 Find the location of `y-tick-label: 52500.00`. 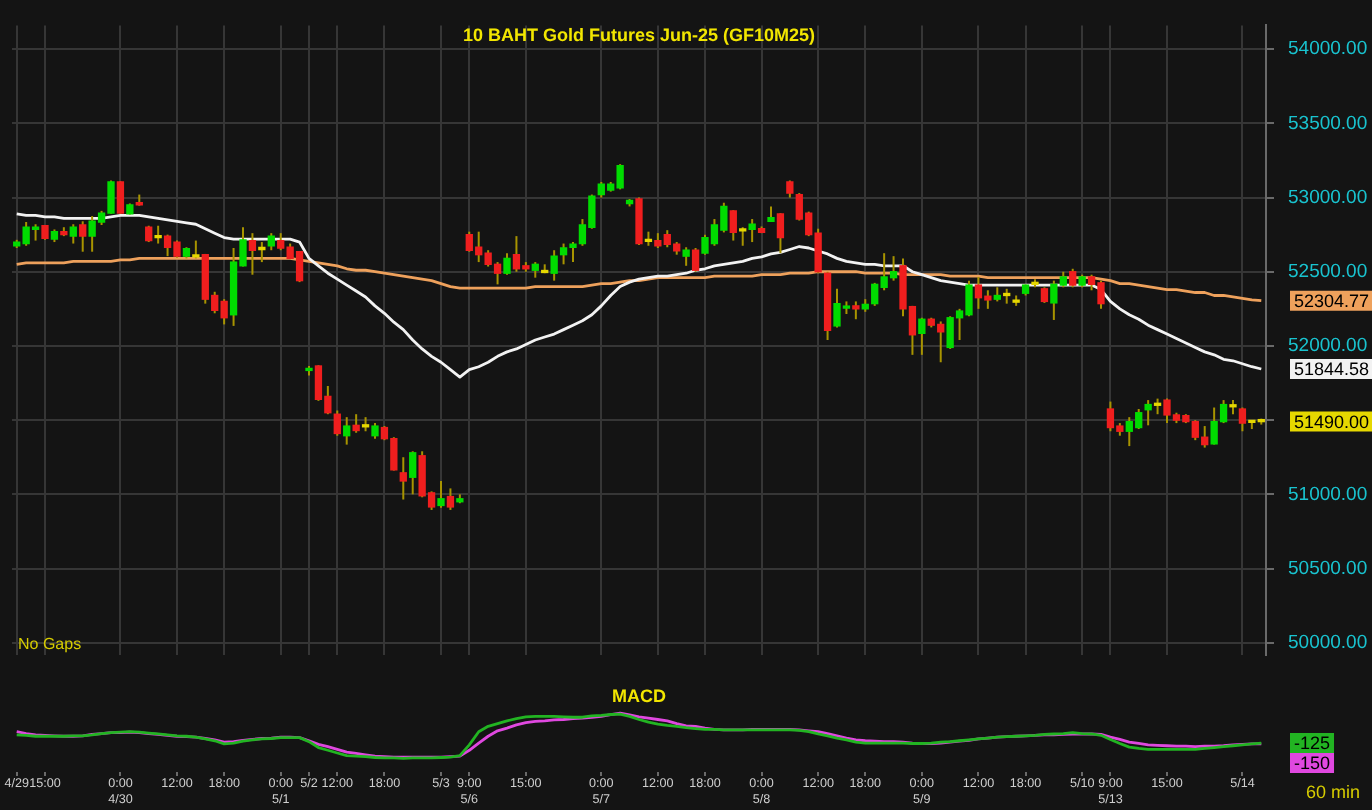

y-tick-label: 52500.00 is located at coordinates (1328, 271).